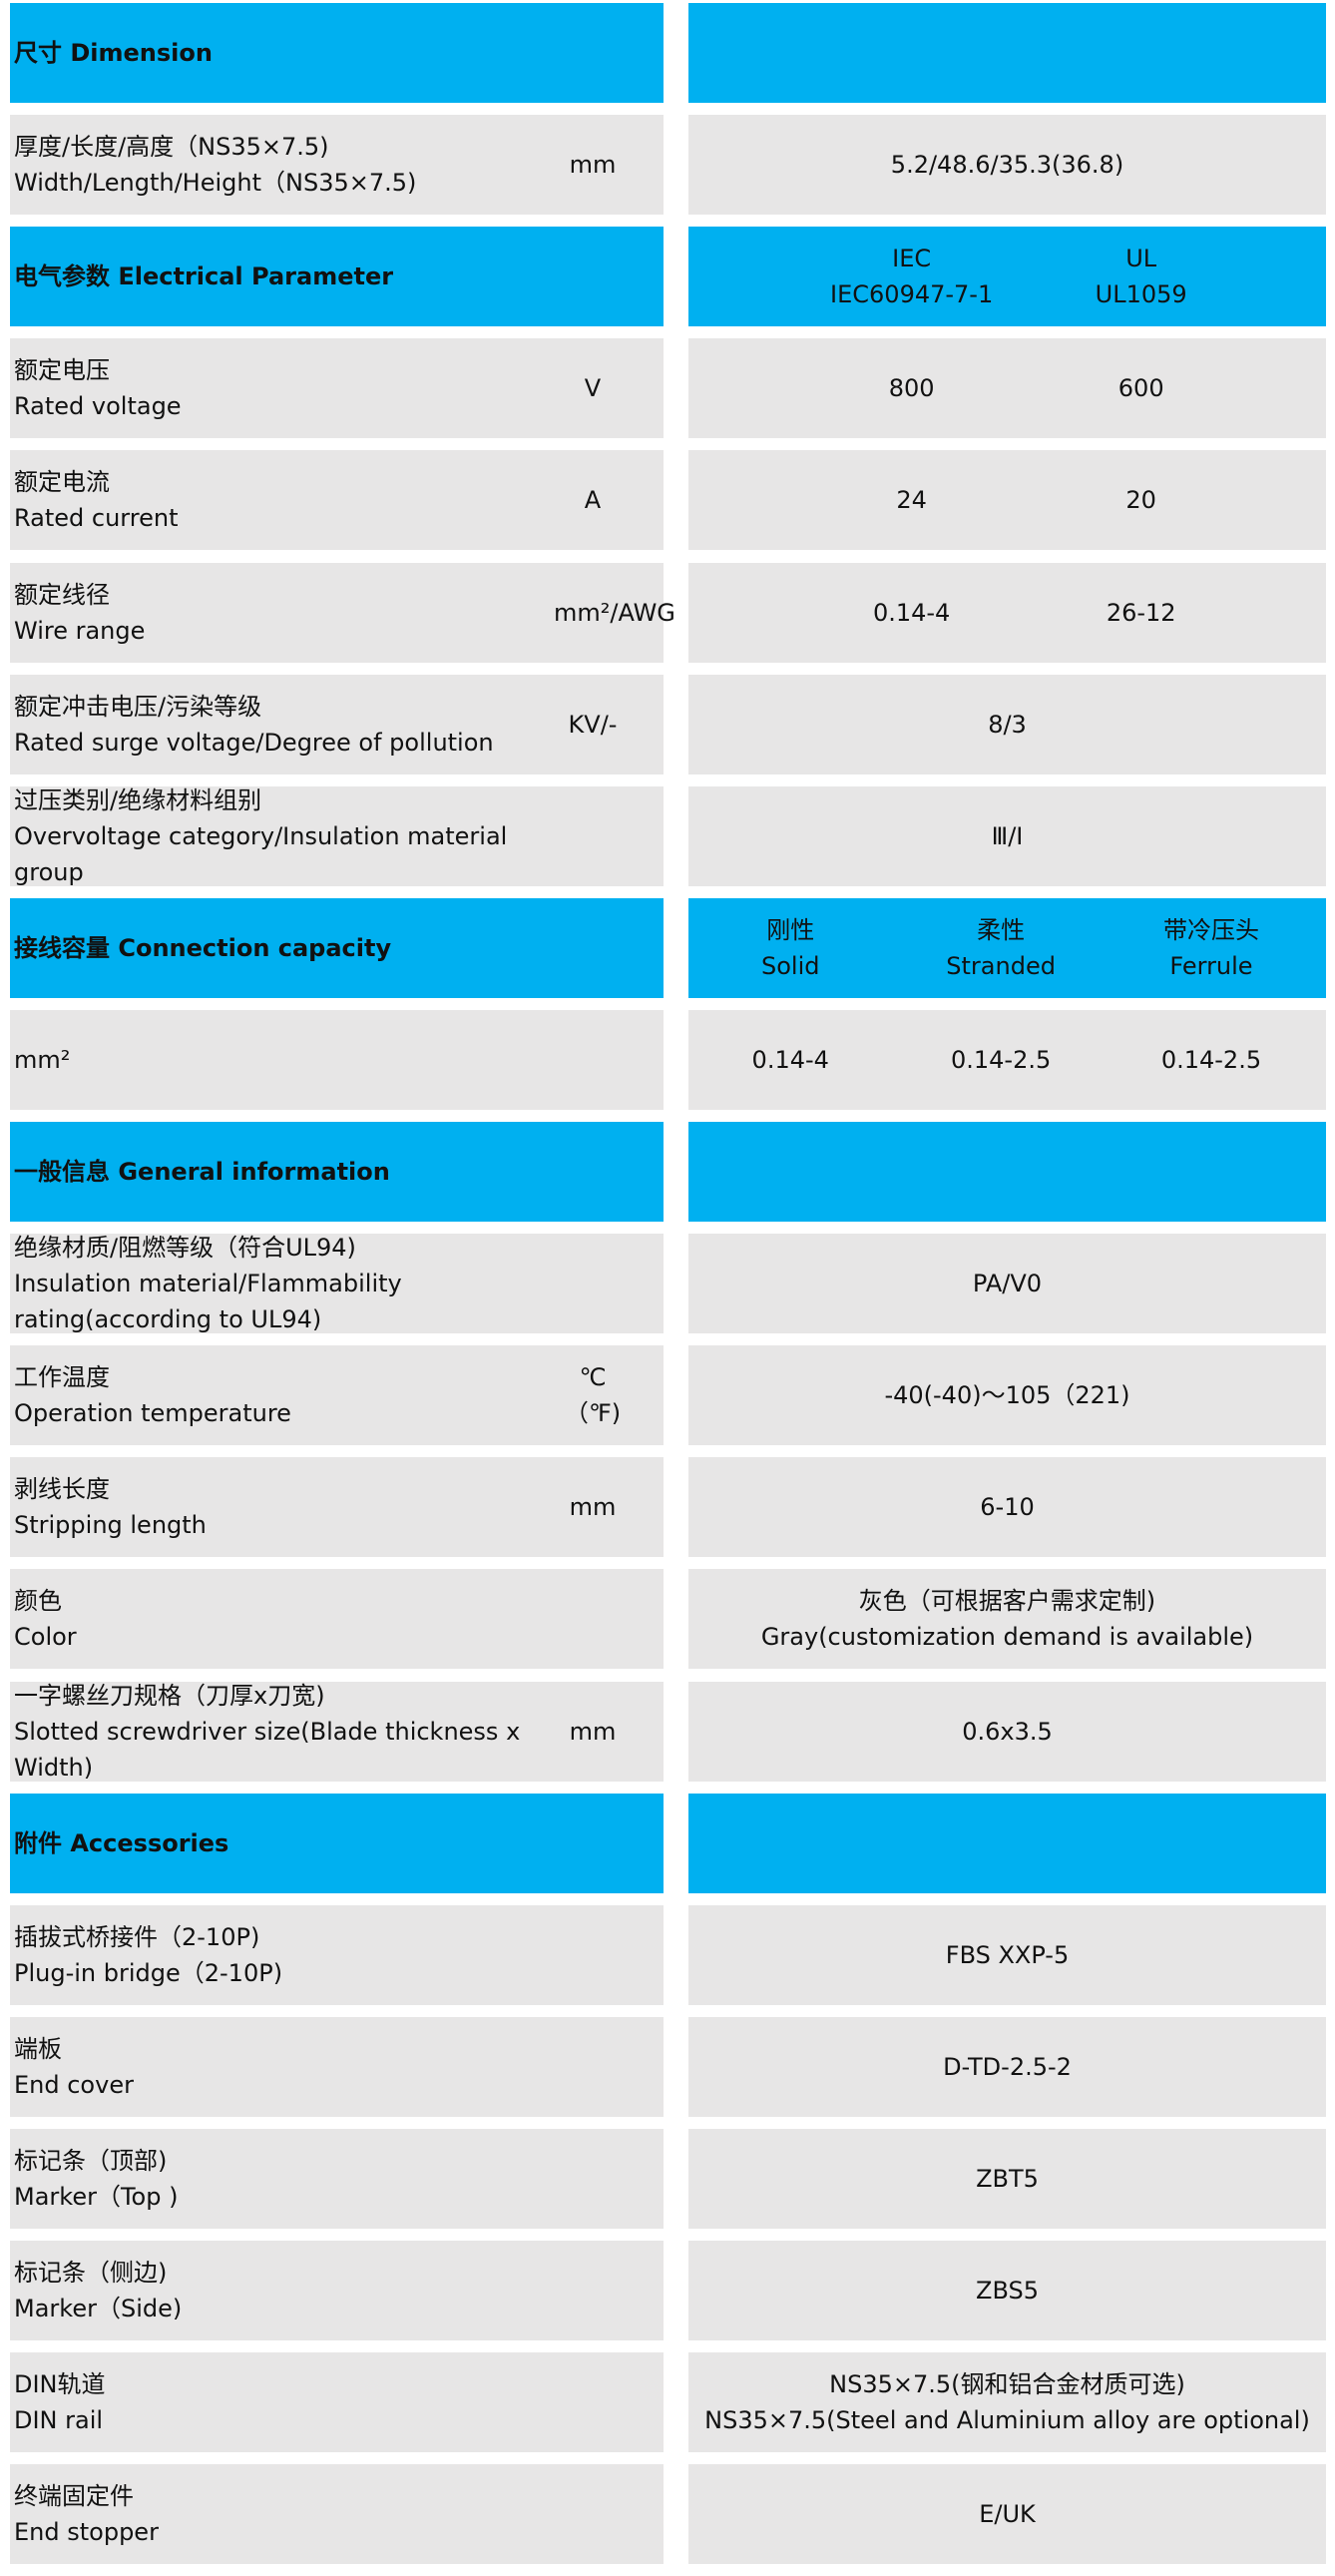 This screenshot has height=2576, width=1335. What do you see at coordinates (1141, 277) in the screenshot?
I see `value: UL UL1059` at bounding box center [1141, 277].